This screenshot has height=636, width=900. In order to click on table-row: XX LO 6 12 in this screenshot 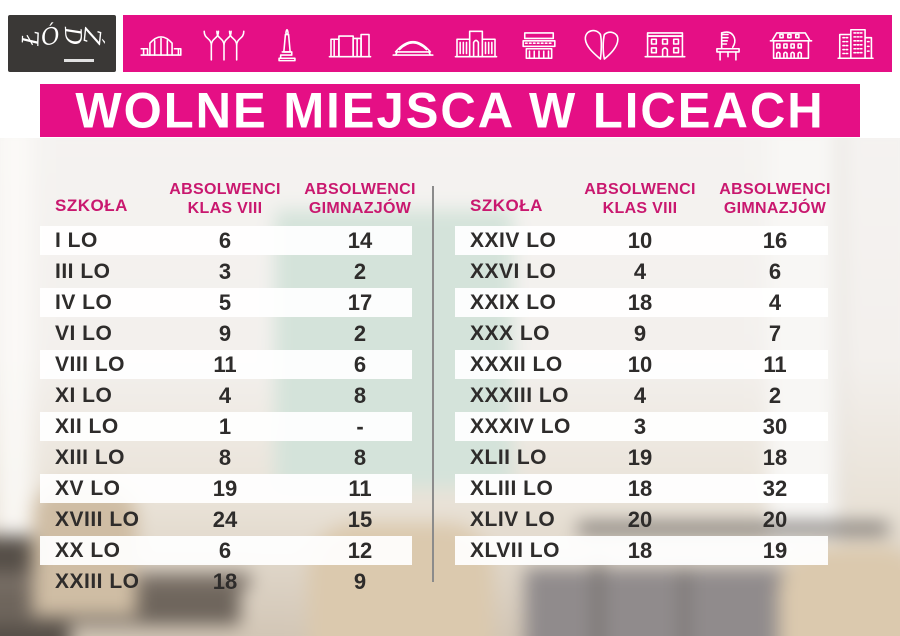, I will do `click(226, 550)`.